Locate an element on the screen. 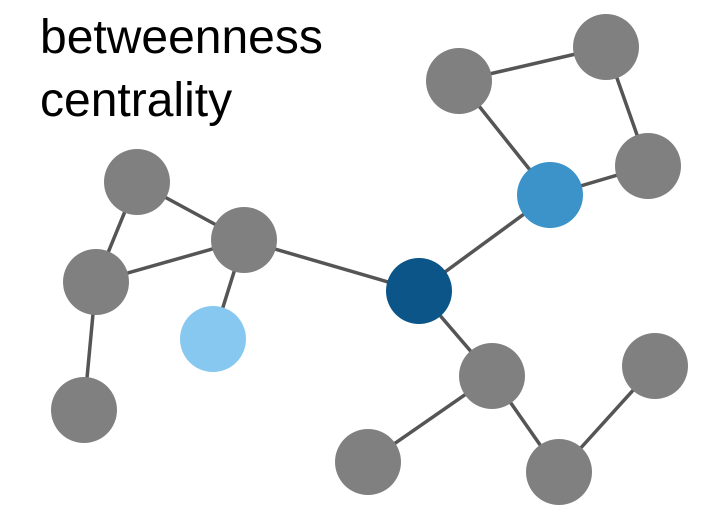 This screenshot has width=712, height=520. title-line-2: centrality is located at coordinates (136, 100).